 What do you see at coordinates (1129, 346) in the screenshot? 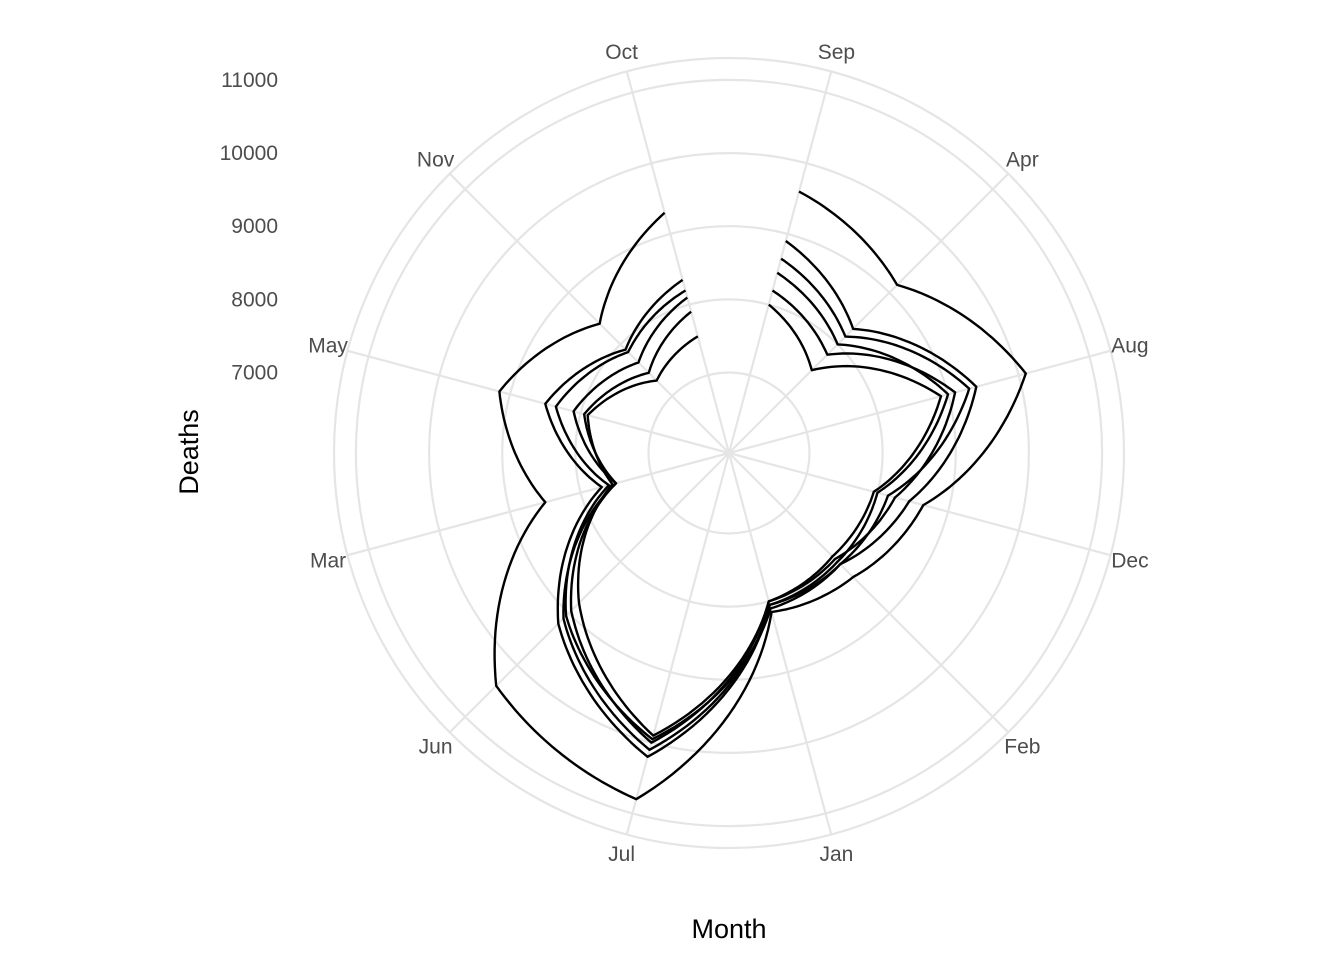
I see `x-tick-label-aug: Aug` at bounding box center [1129, 346].